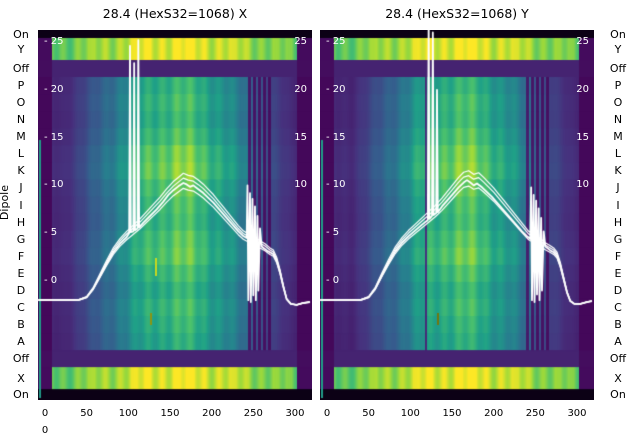  Describe the element at coordinates (618, 205) in the screenshot. I see `row-label-right: I` at that location.